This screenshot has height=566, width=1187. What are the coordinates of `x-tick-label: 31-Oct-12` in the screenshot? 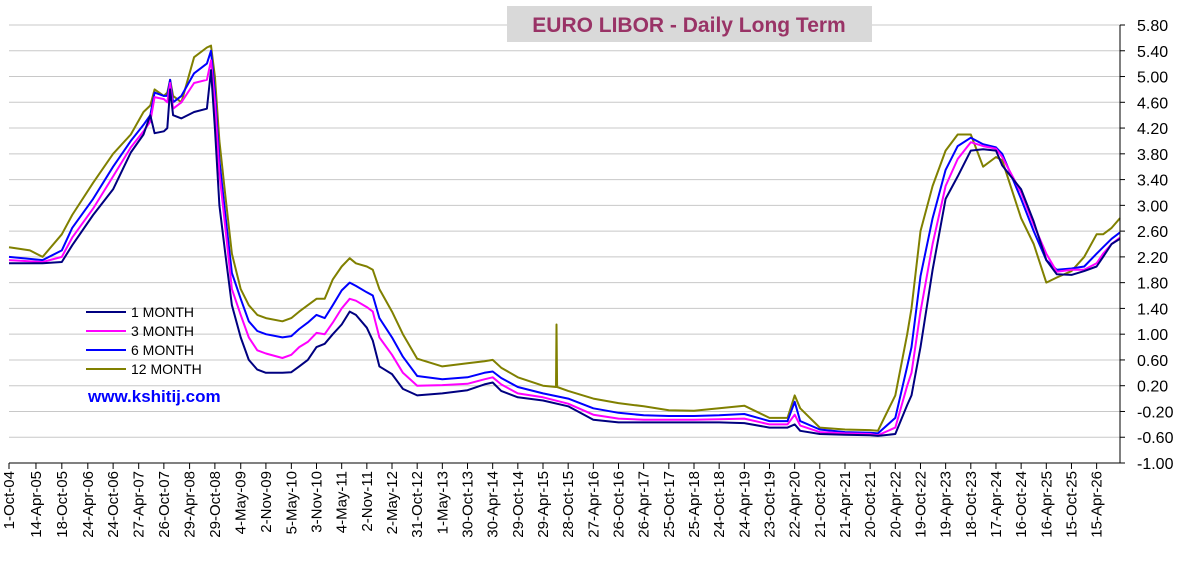 It's located at (417, 504).